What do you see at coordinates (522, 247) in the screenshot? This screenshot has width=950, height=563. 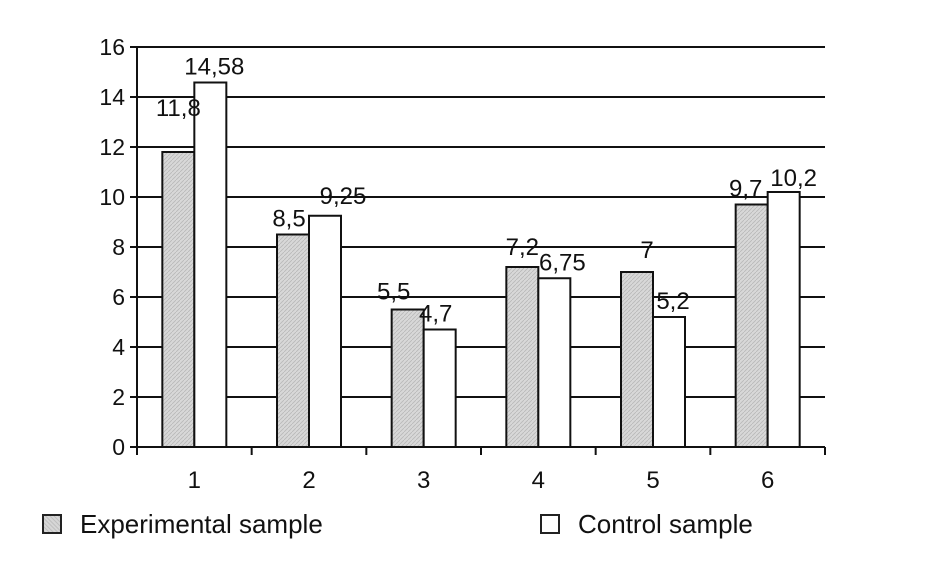 I see `data-label-experimental: 7,2` at bounding box center [522, 247].